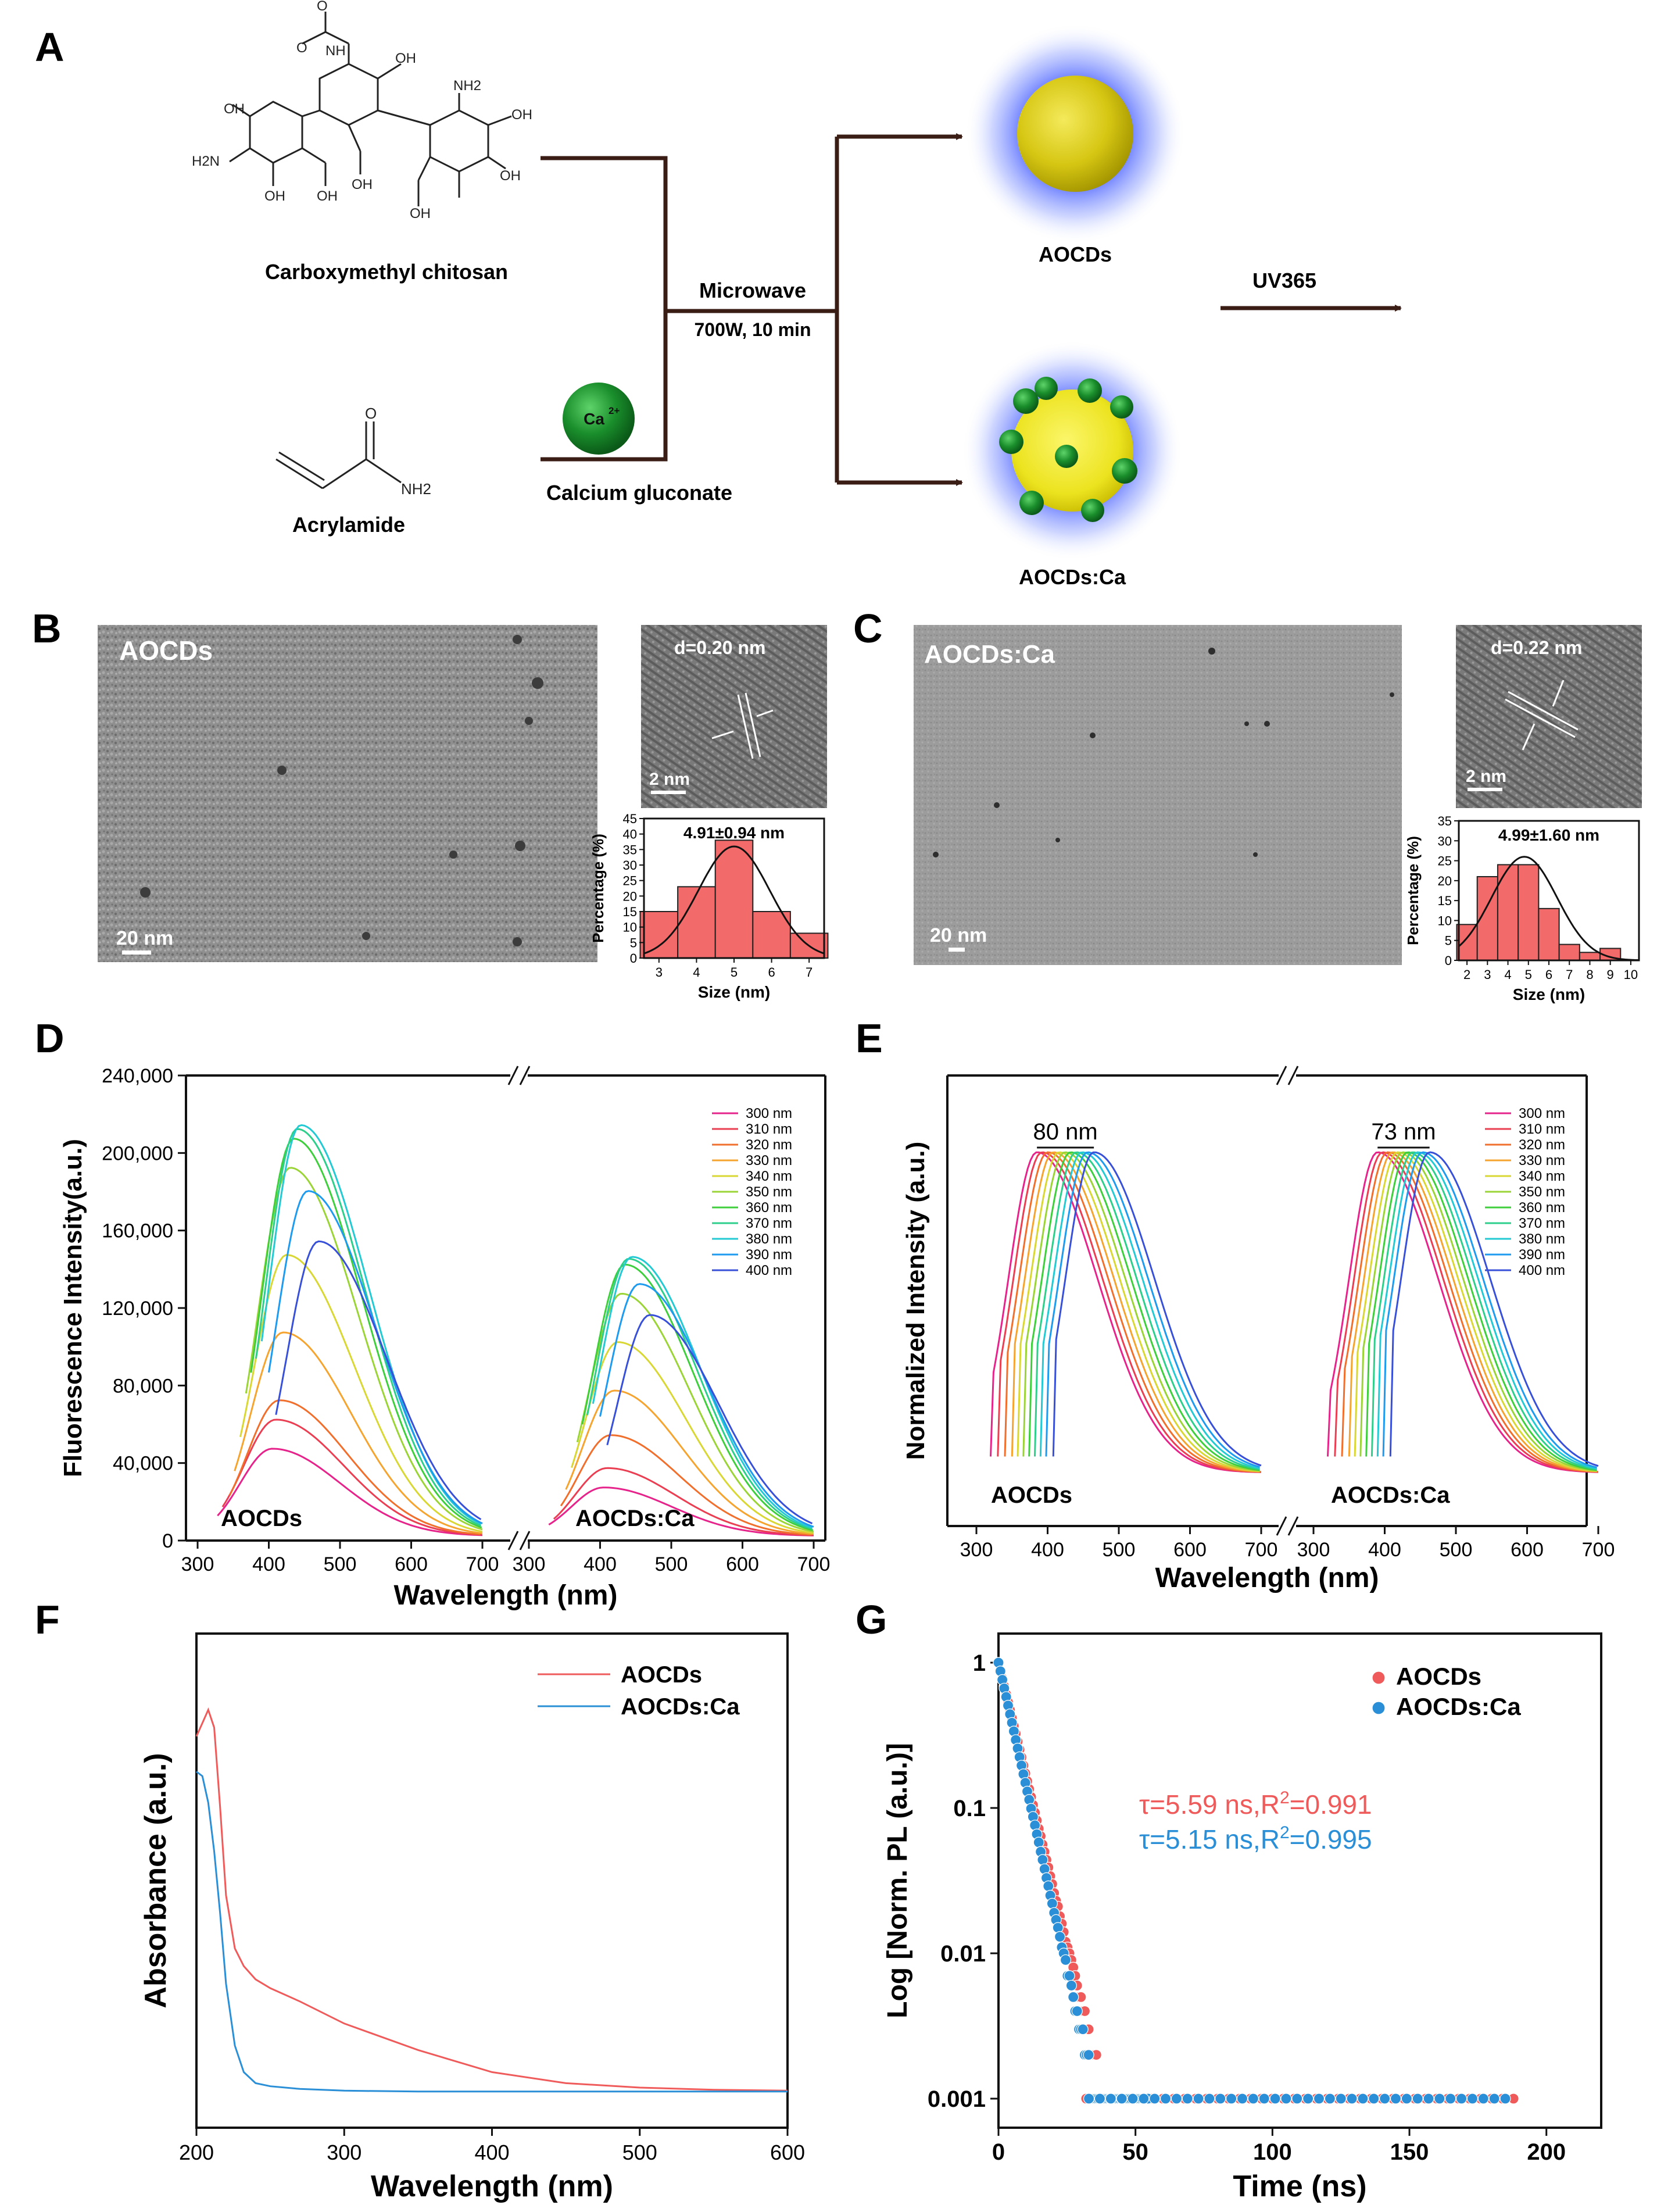  Describe the element at coordinates (630, 912) in the screenshot. I see `y-tick-label: 15` at that location.